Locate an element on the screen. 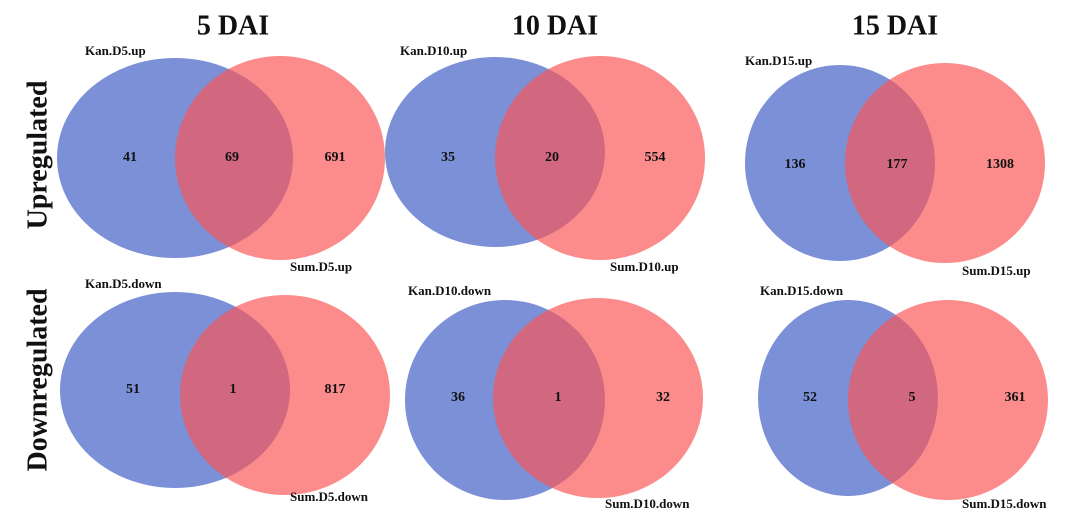 The image size is (1065, 513). count: 32 is located at coordinates (663, 397).